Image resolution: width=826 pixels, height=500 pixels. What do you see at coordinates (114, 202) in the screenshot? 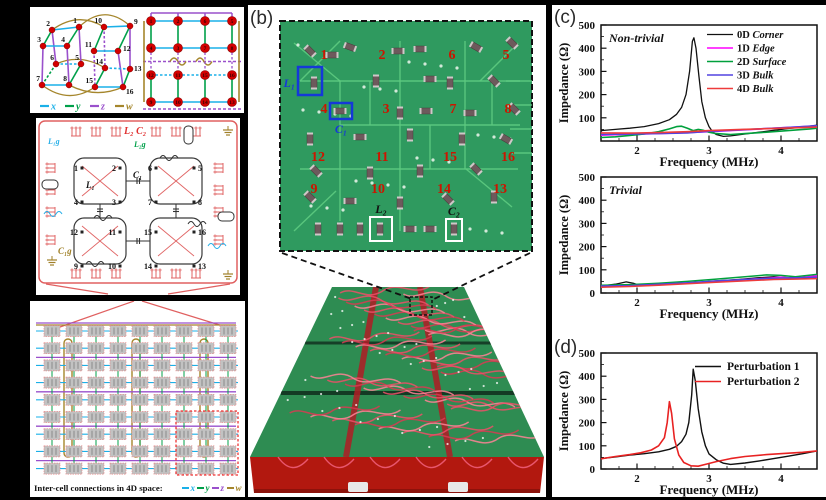
I see `svg-text: 3` at bounding box center [114, 202].